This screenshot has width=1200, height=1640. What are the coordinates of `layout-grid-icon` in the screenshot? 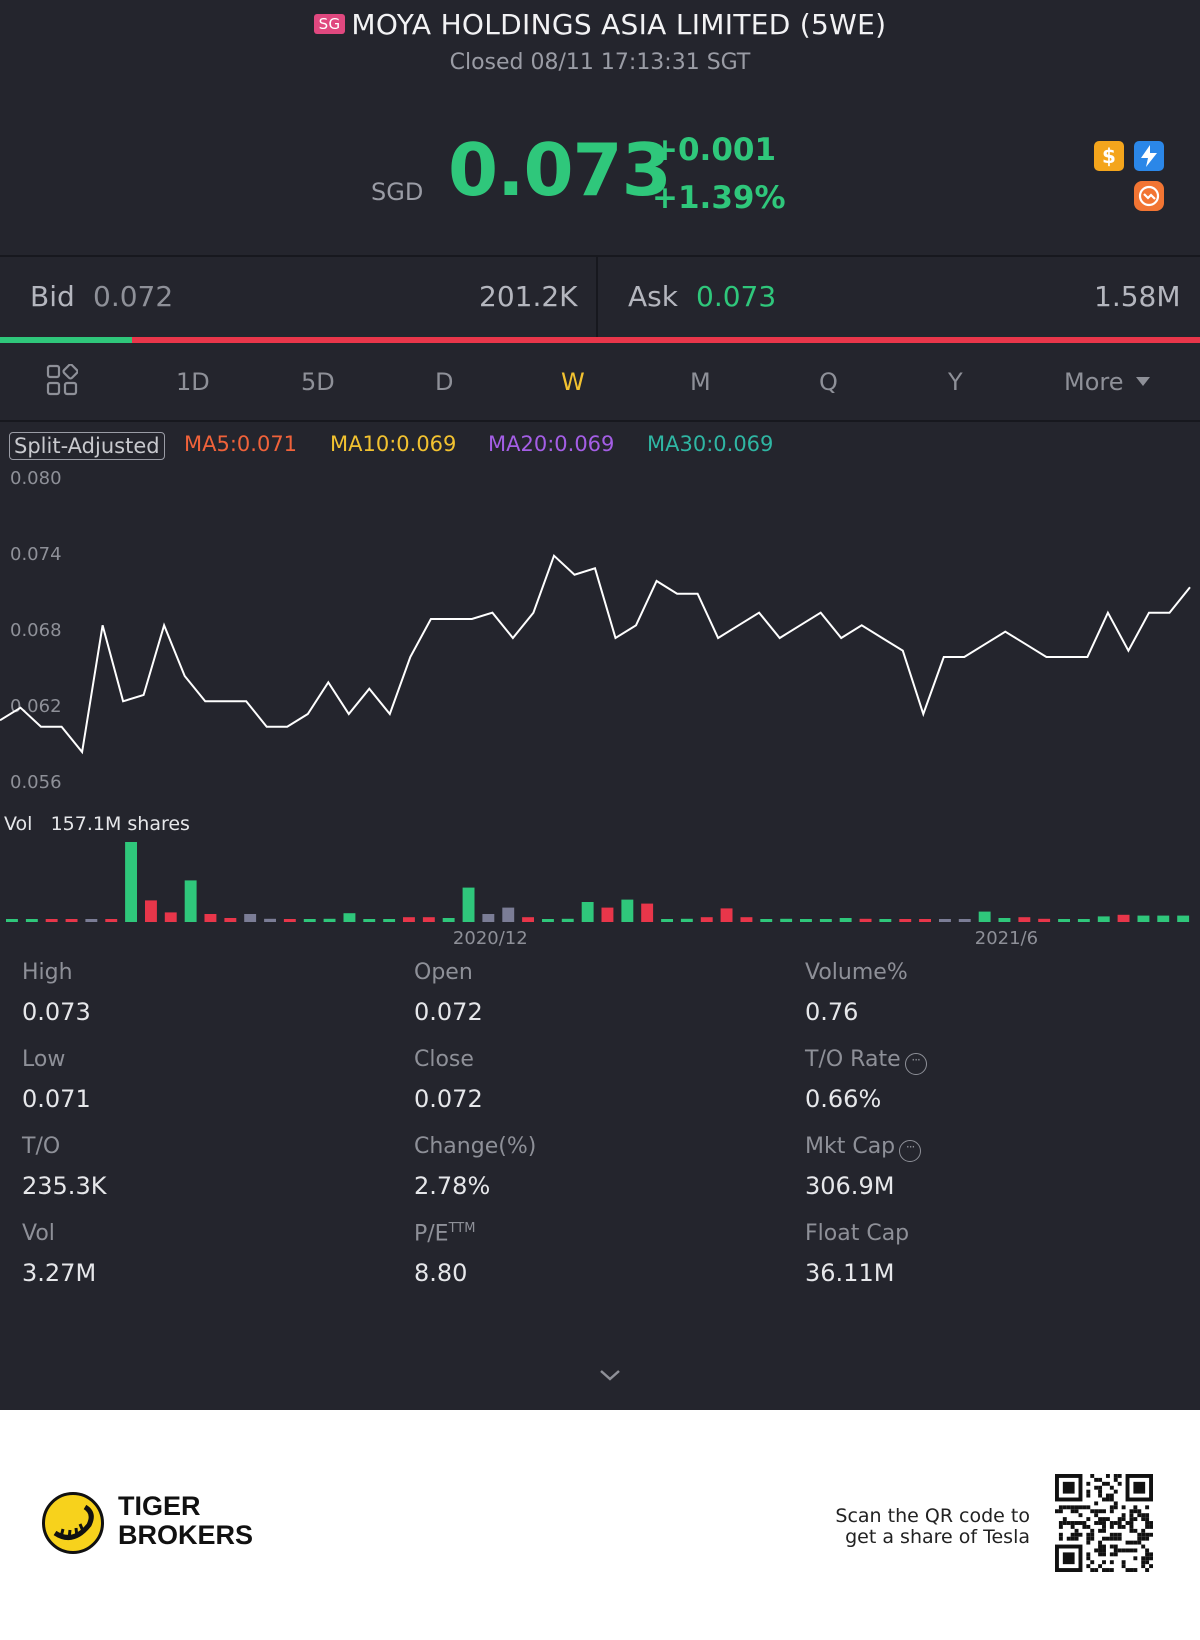 It's located at (62, 380).